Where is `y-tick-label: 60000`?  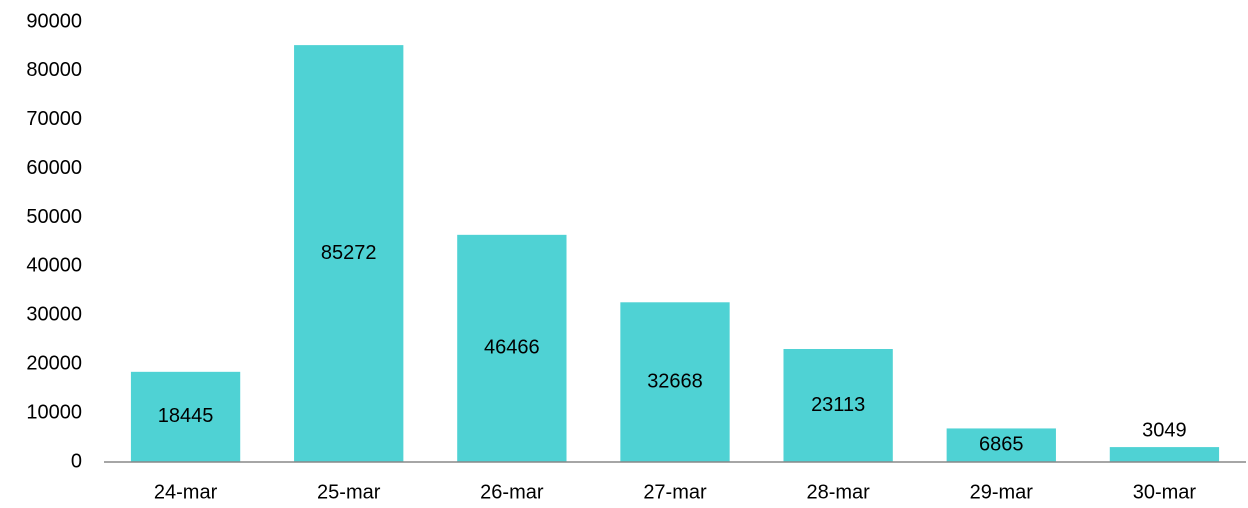
y-tick-label: 60000 is located at coordinates (54, 168).